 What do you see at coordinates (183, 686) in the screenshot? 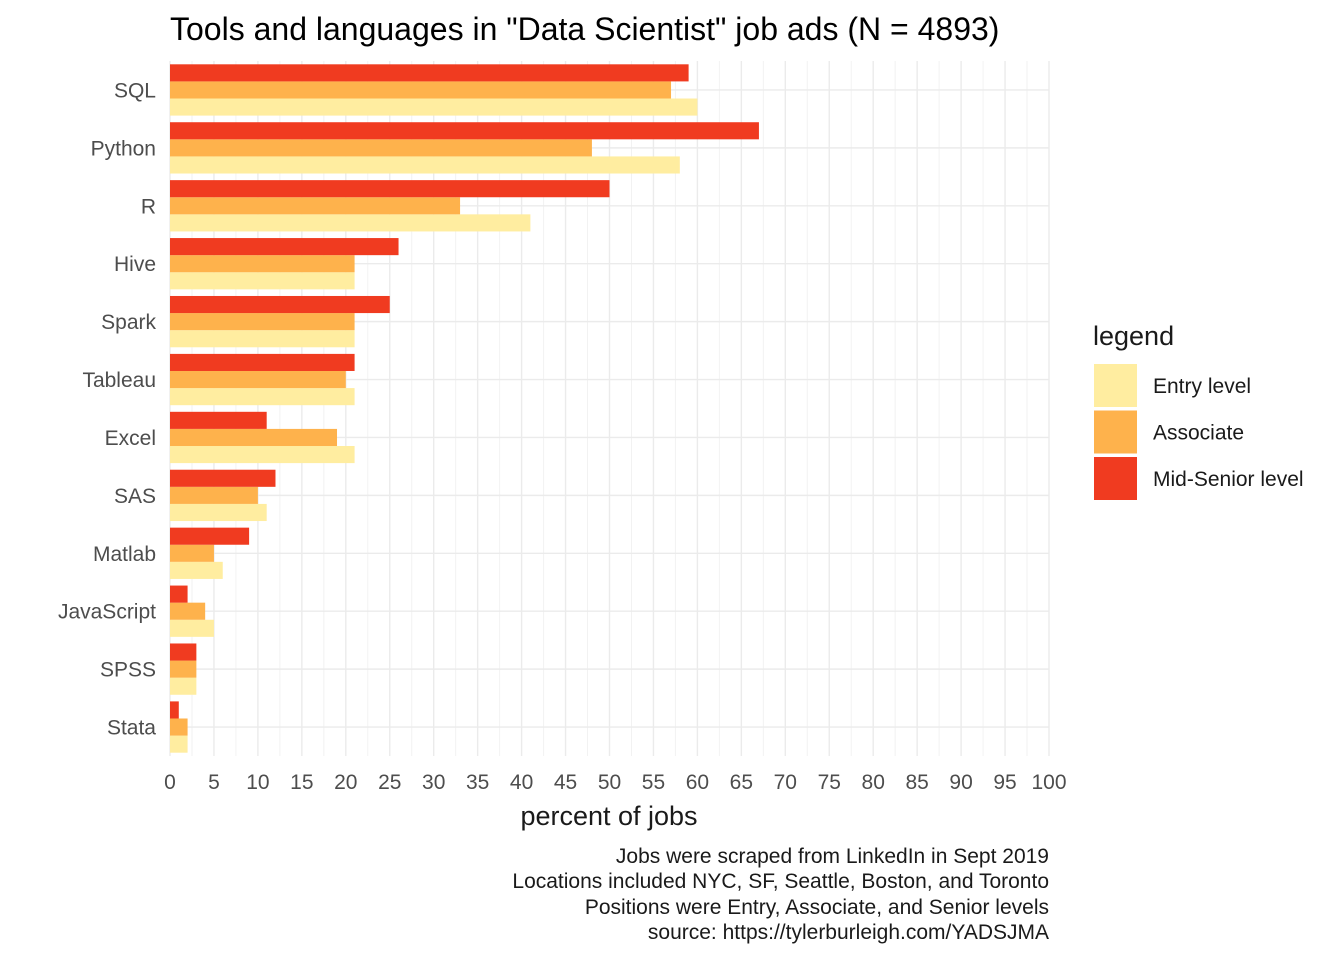
I see `bar-entry-level-spss: SPSS — Entry level: 3` at bounding box center [183, 686].